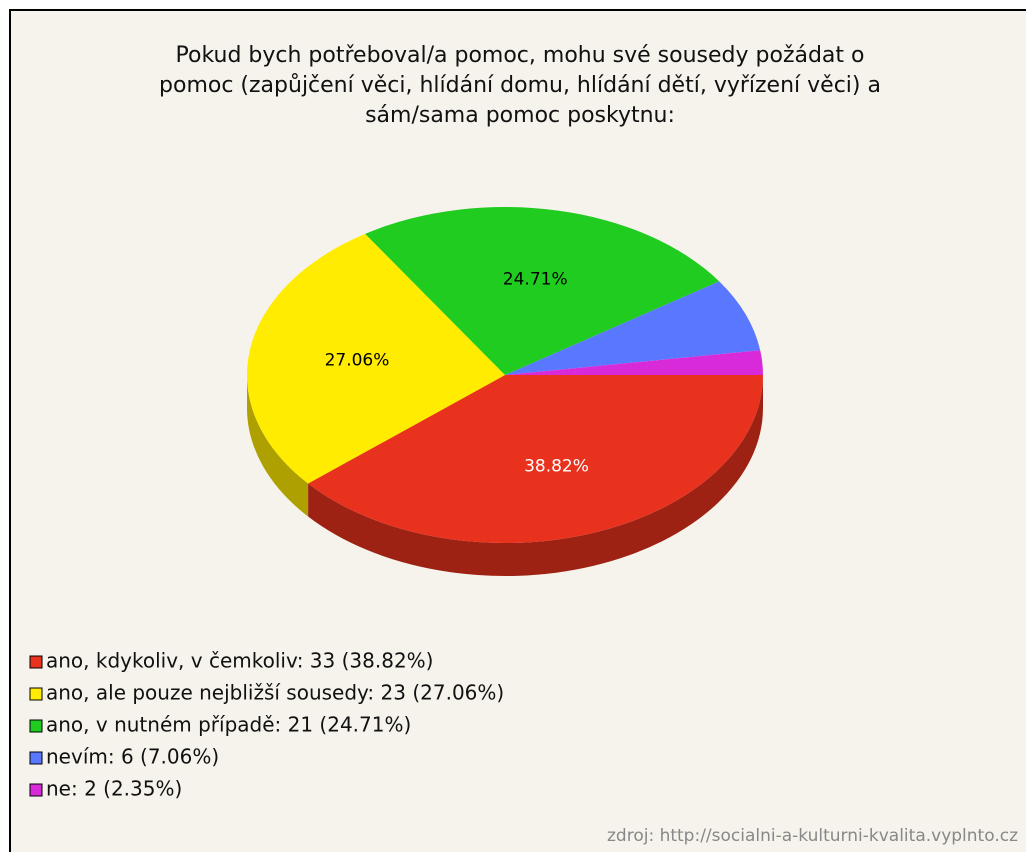  I want to click on chart-title: sám/sama pomoc poskytnu:, so click(520, 115).